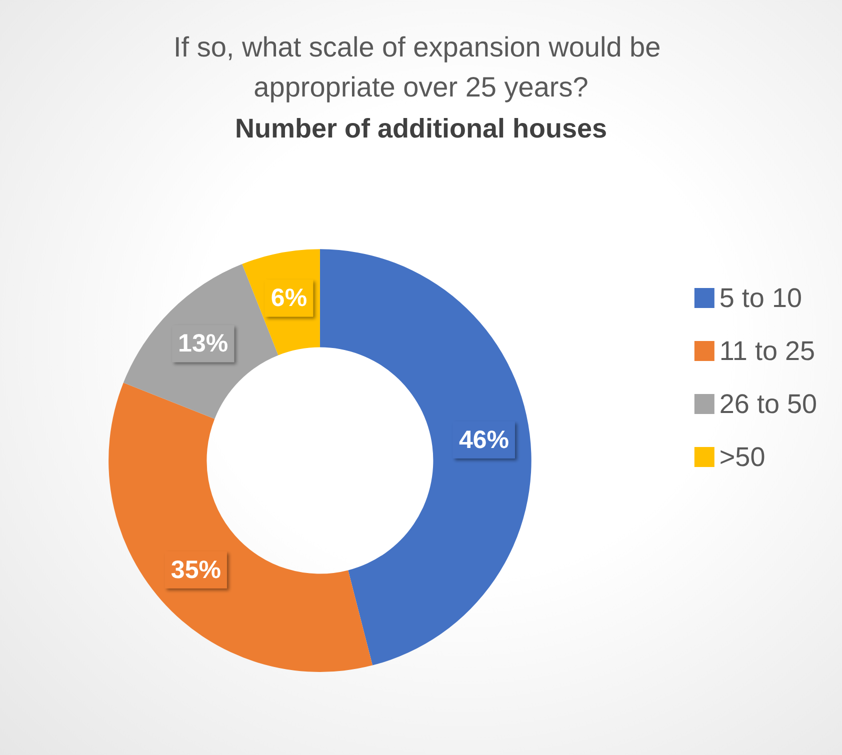 Image resolution: width=842 pixels, height=755 pixels. I want to click on data-label: 6%, so click(289, 298).